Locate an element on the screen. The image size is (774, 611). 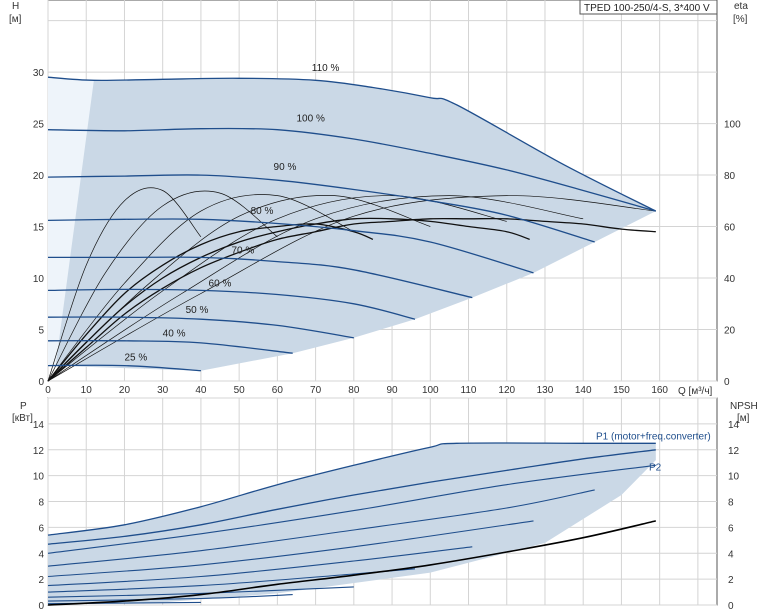
y-axis-title-head: H is located at coordinates (15, 6).